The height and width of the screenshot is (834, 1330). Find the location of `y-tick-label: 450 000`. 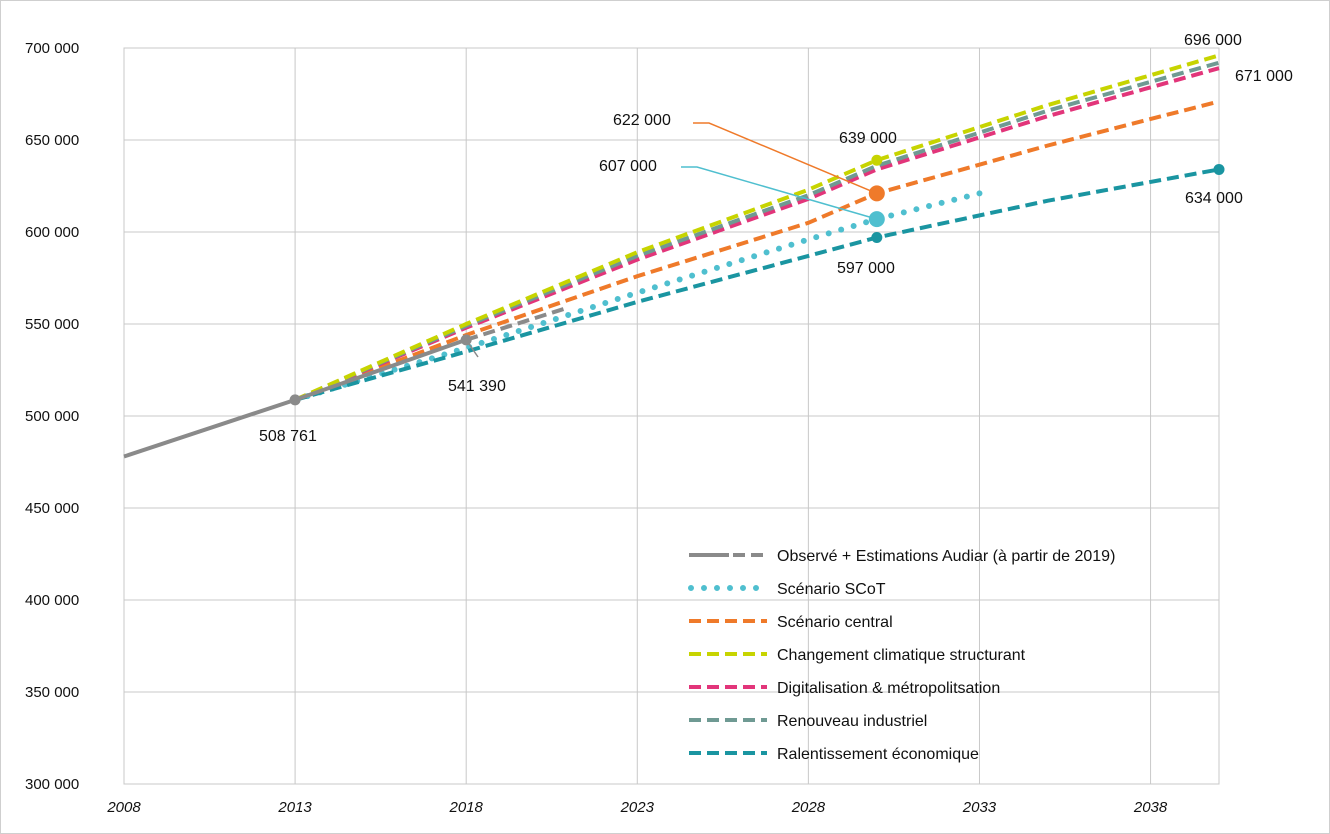

y-tick-label: 450 000 is located at coordinates (52, 508).